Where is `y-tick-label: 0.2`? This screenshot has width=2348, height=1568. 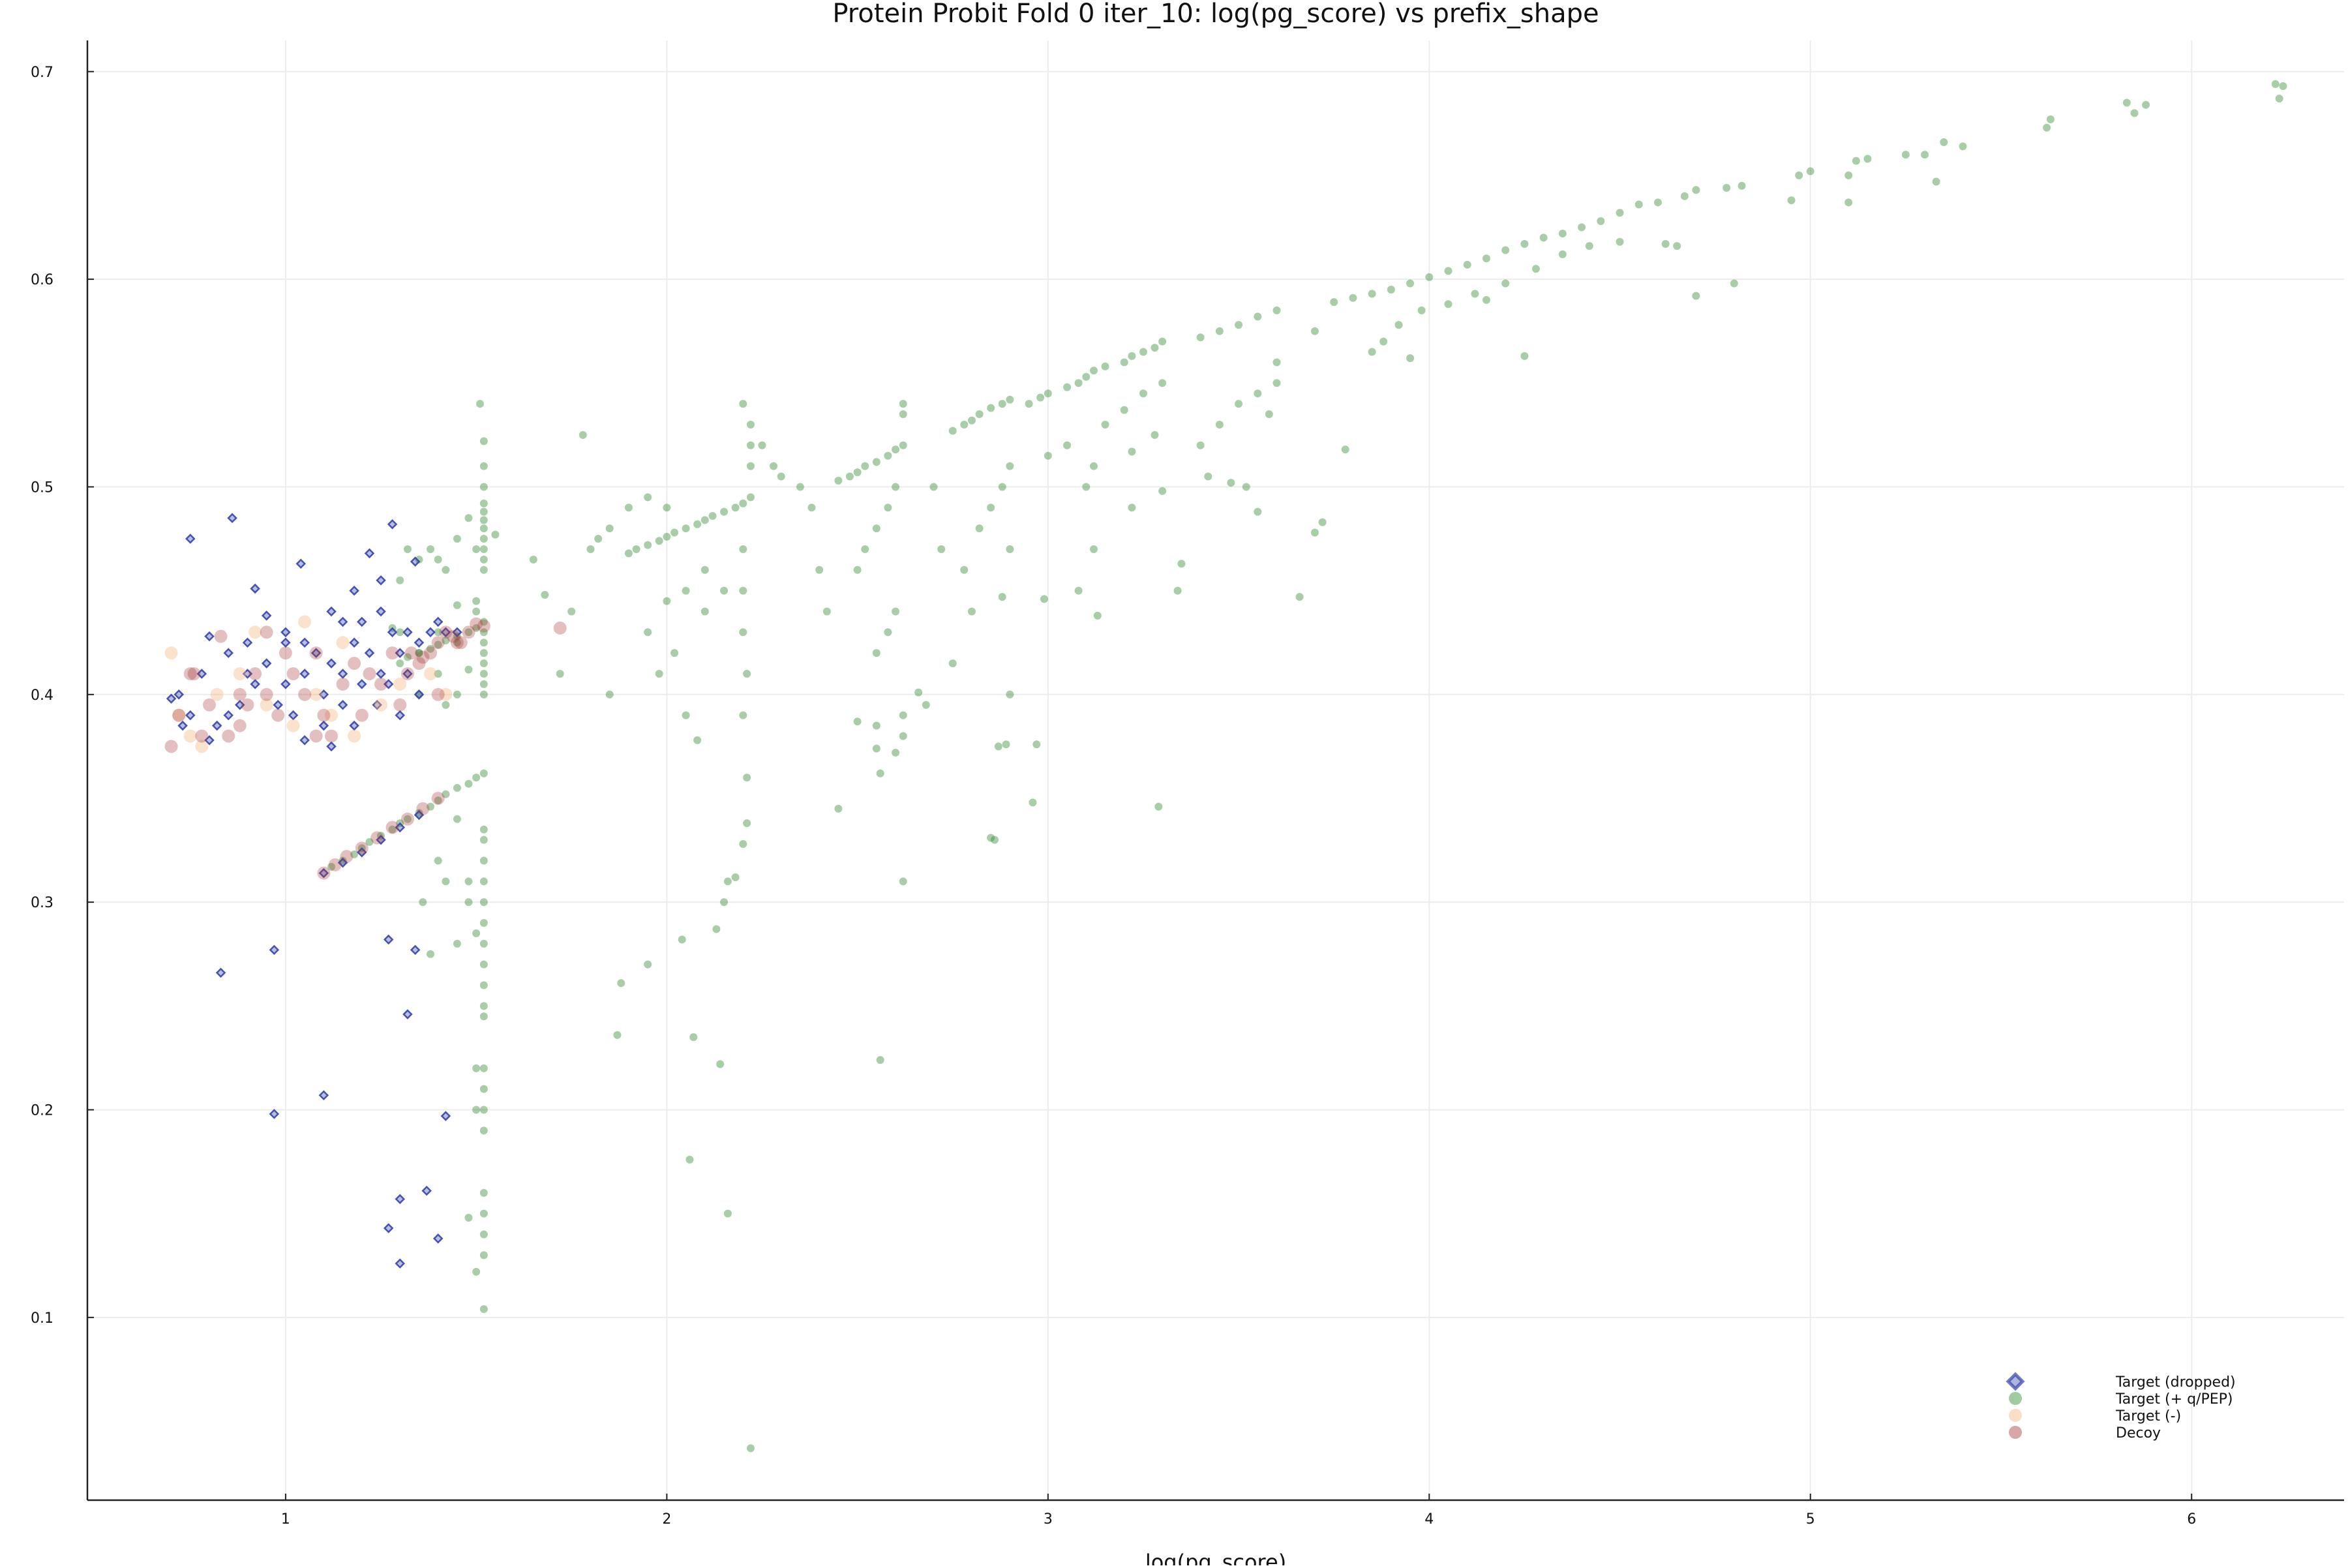
y-tick-label: 0.2 is located at coordinates (42, 1111).